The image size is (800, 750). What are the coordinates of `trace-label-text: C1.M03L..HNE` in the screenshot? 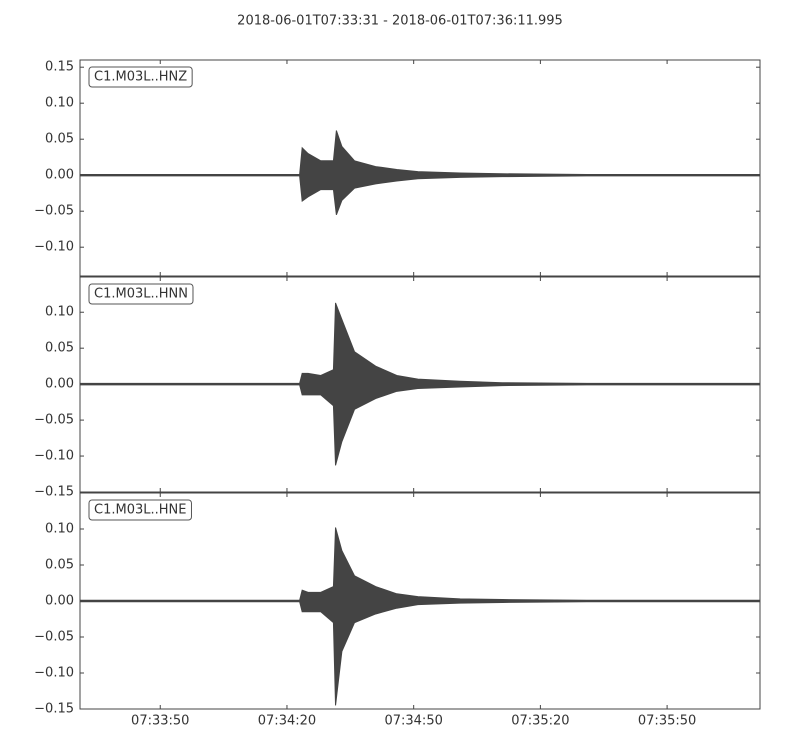 It's located at (140, 510).